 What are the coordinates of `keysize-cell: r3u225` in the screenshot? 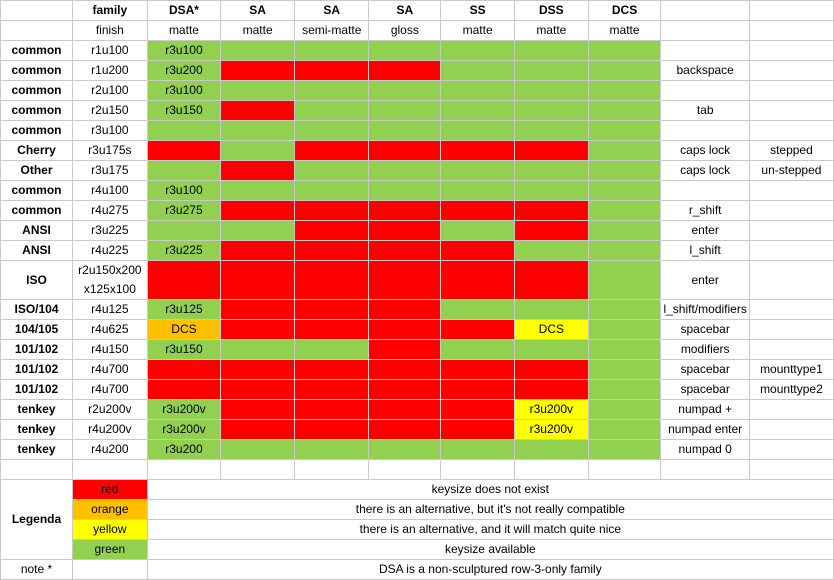 It's located at (110, 230).